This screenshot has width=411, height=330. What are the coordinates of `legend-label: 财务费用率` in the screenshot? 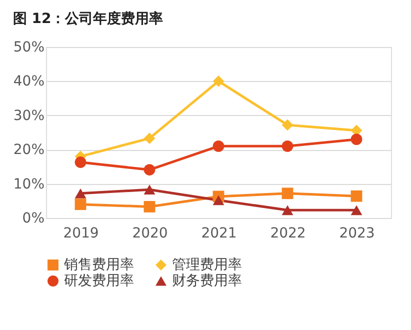 It's located at (207, 281).